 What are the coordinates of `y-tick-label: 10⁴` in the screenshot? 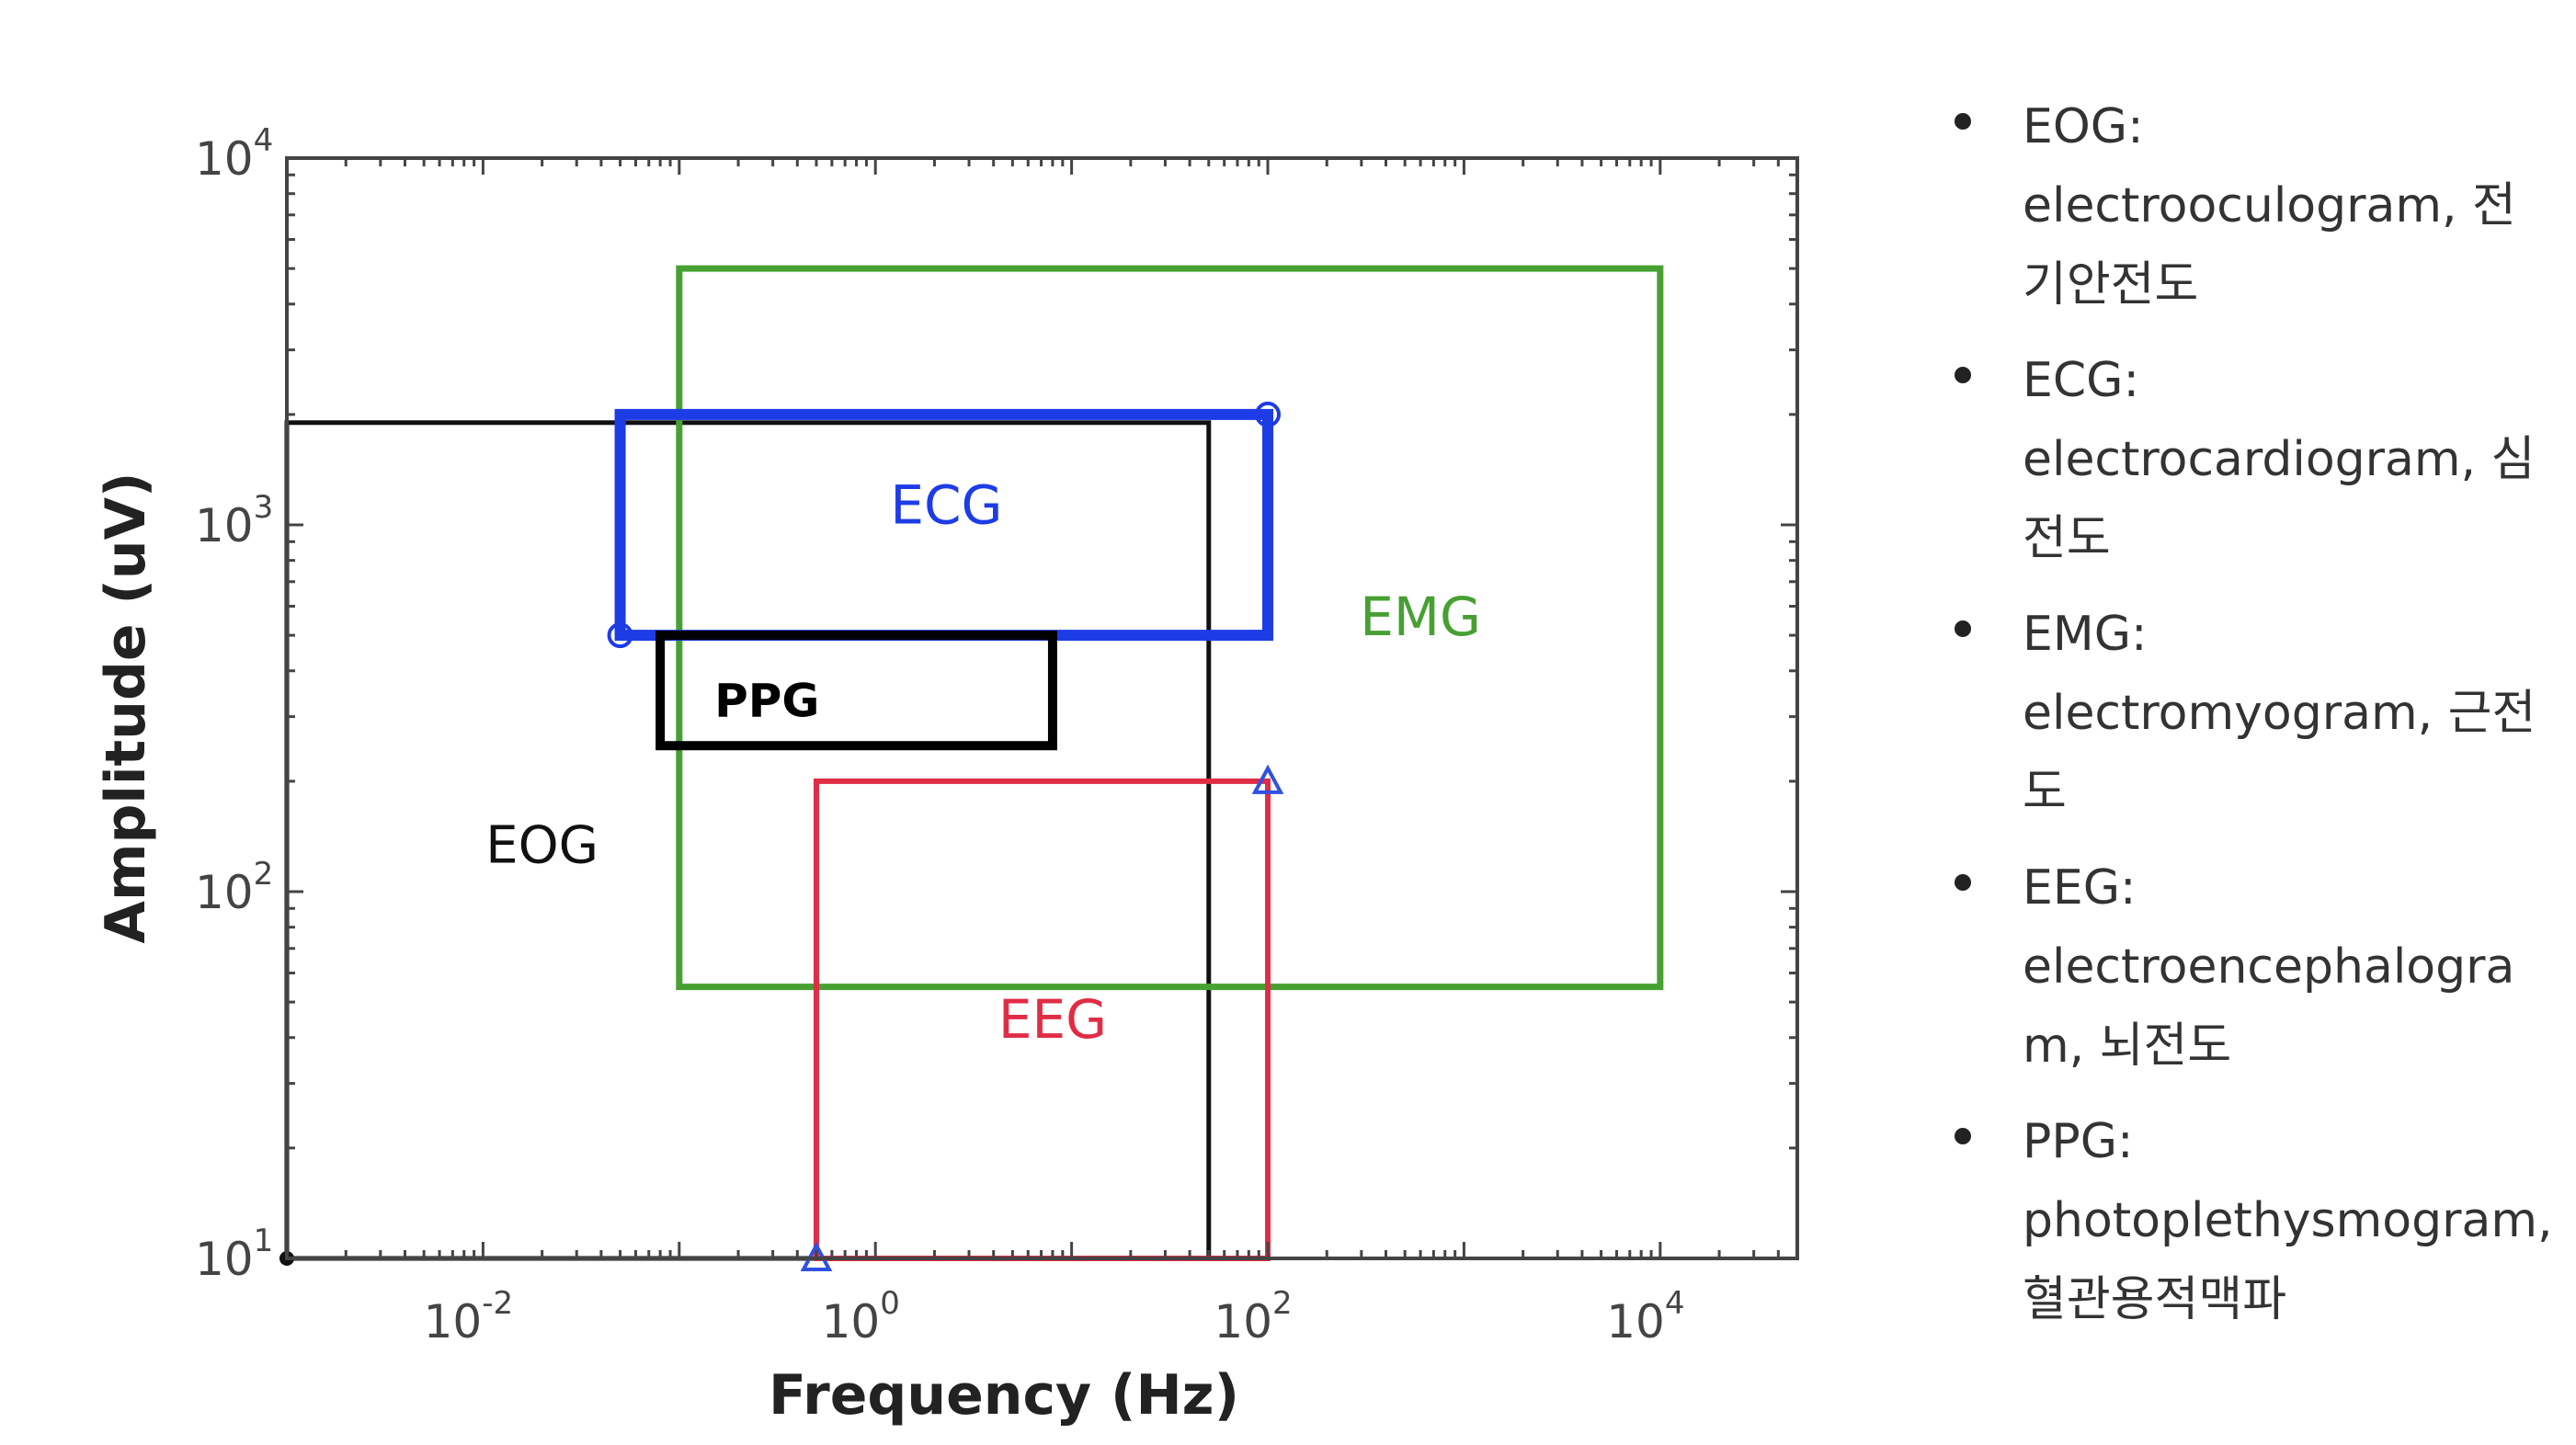 It's located at (234, 154).